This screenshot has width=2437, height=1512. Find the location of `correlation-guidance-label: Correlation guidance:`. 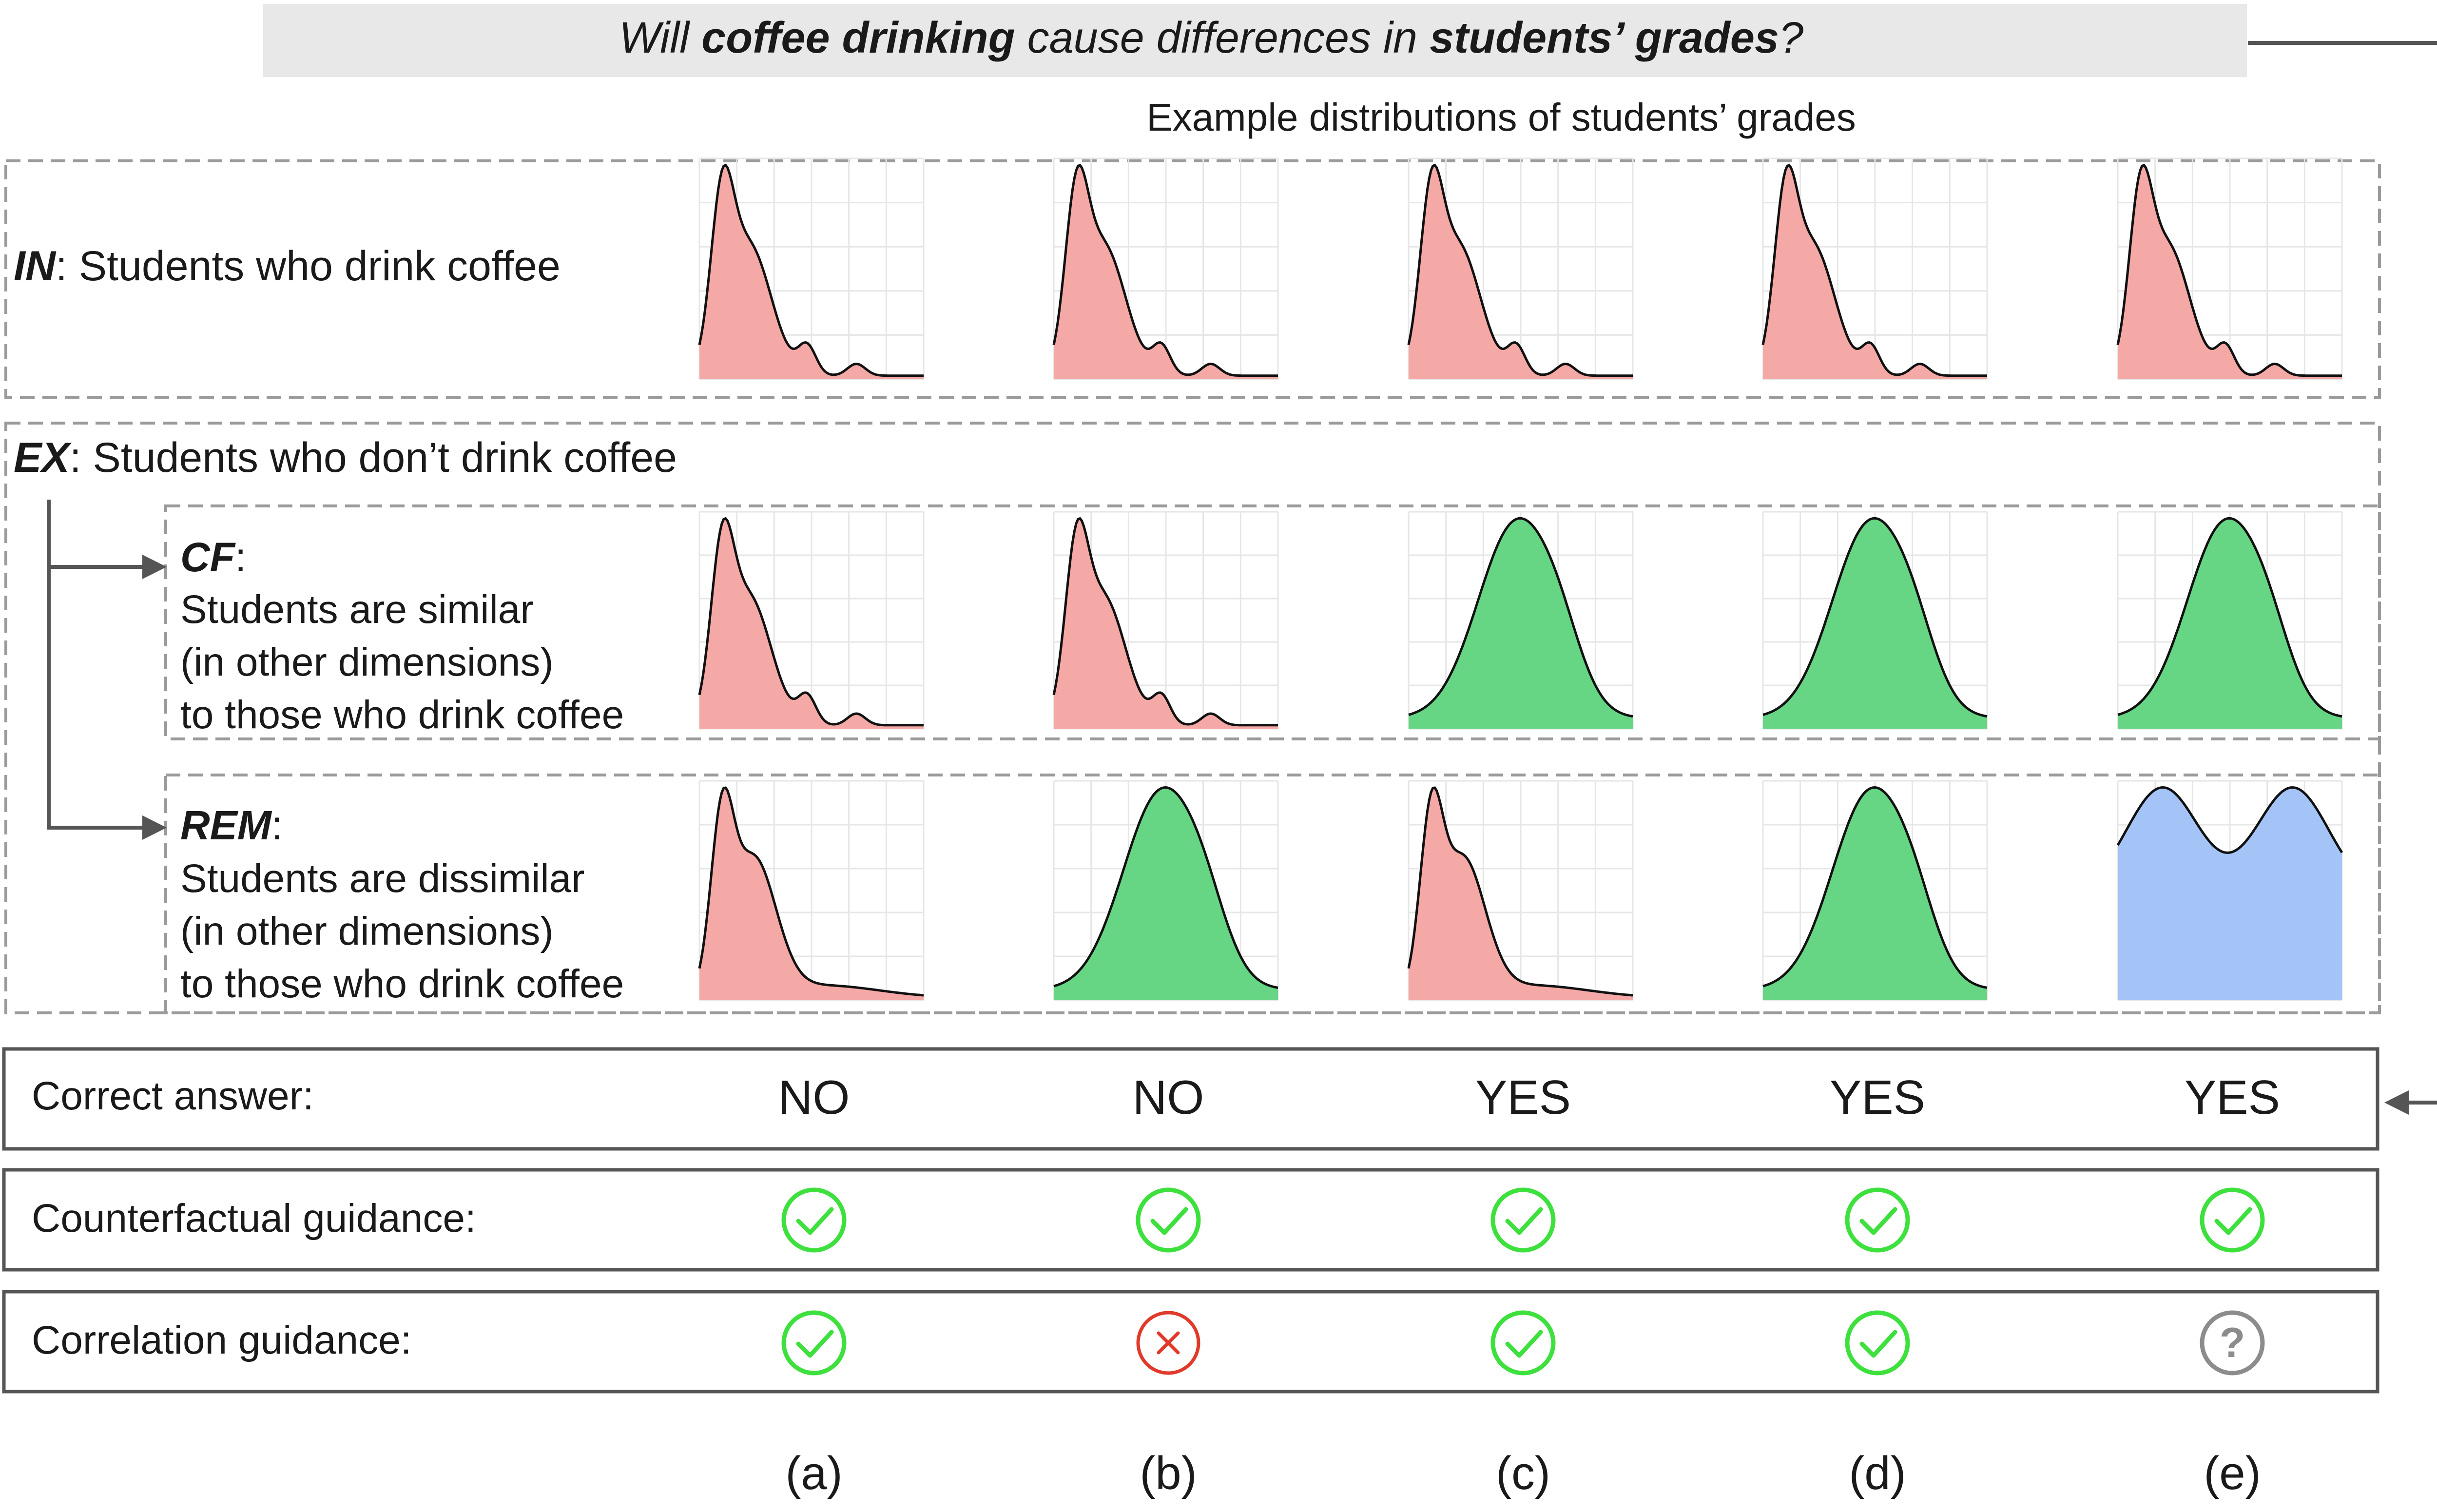

correlation-guidance-label: Correlation guidance: is located at coordinates (222, 1340).